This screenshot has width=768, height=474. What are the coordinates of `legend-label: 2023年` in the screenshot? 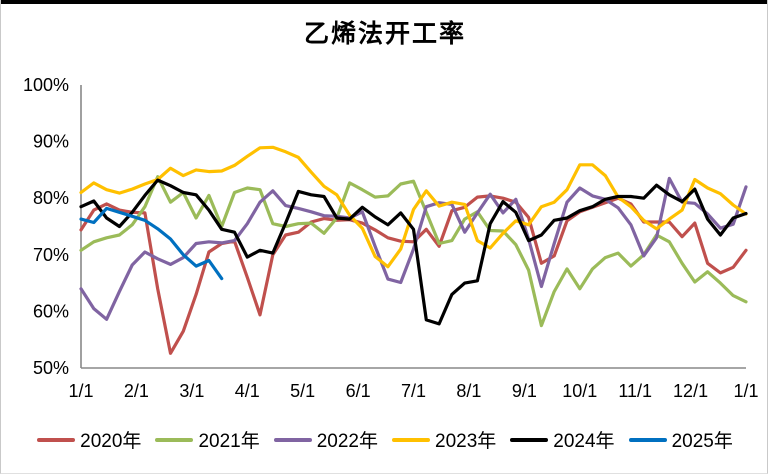 It's located at (466, 441).